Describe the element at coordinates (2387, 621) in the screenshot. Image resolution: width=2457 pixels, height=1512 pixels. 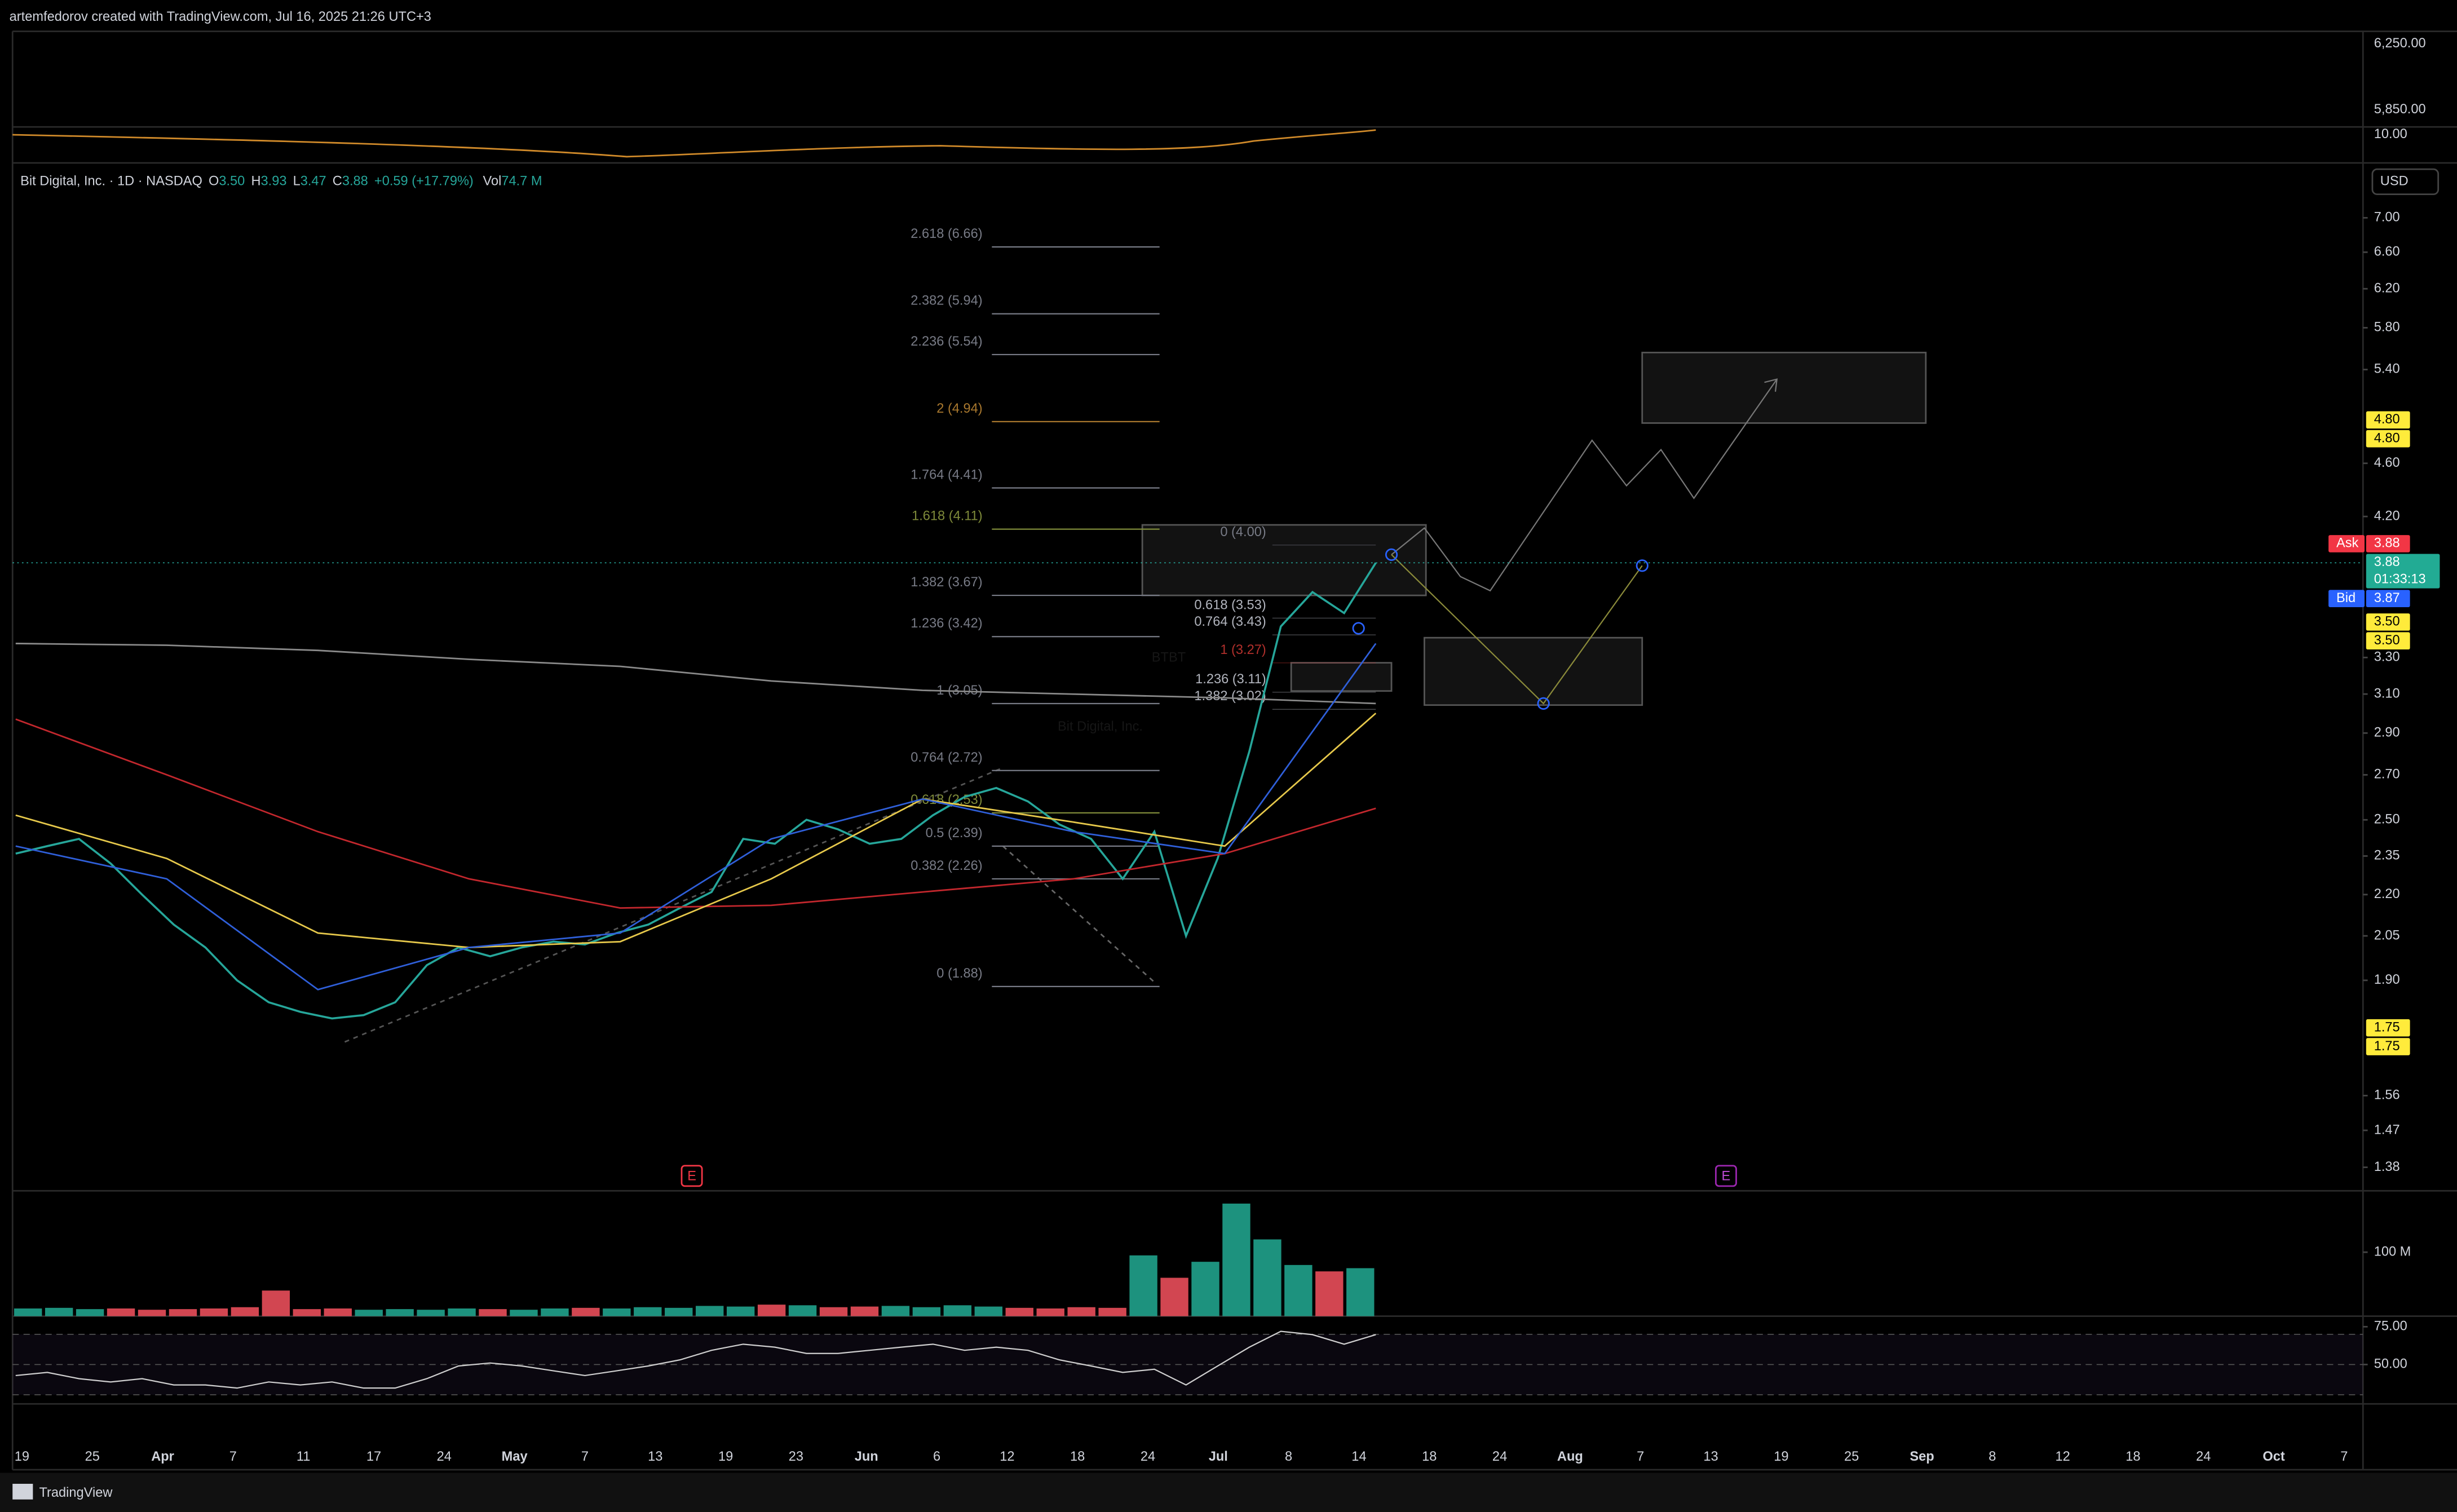
I see `price-tag-text: 3.50` at that location.